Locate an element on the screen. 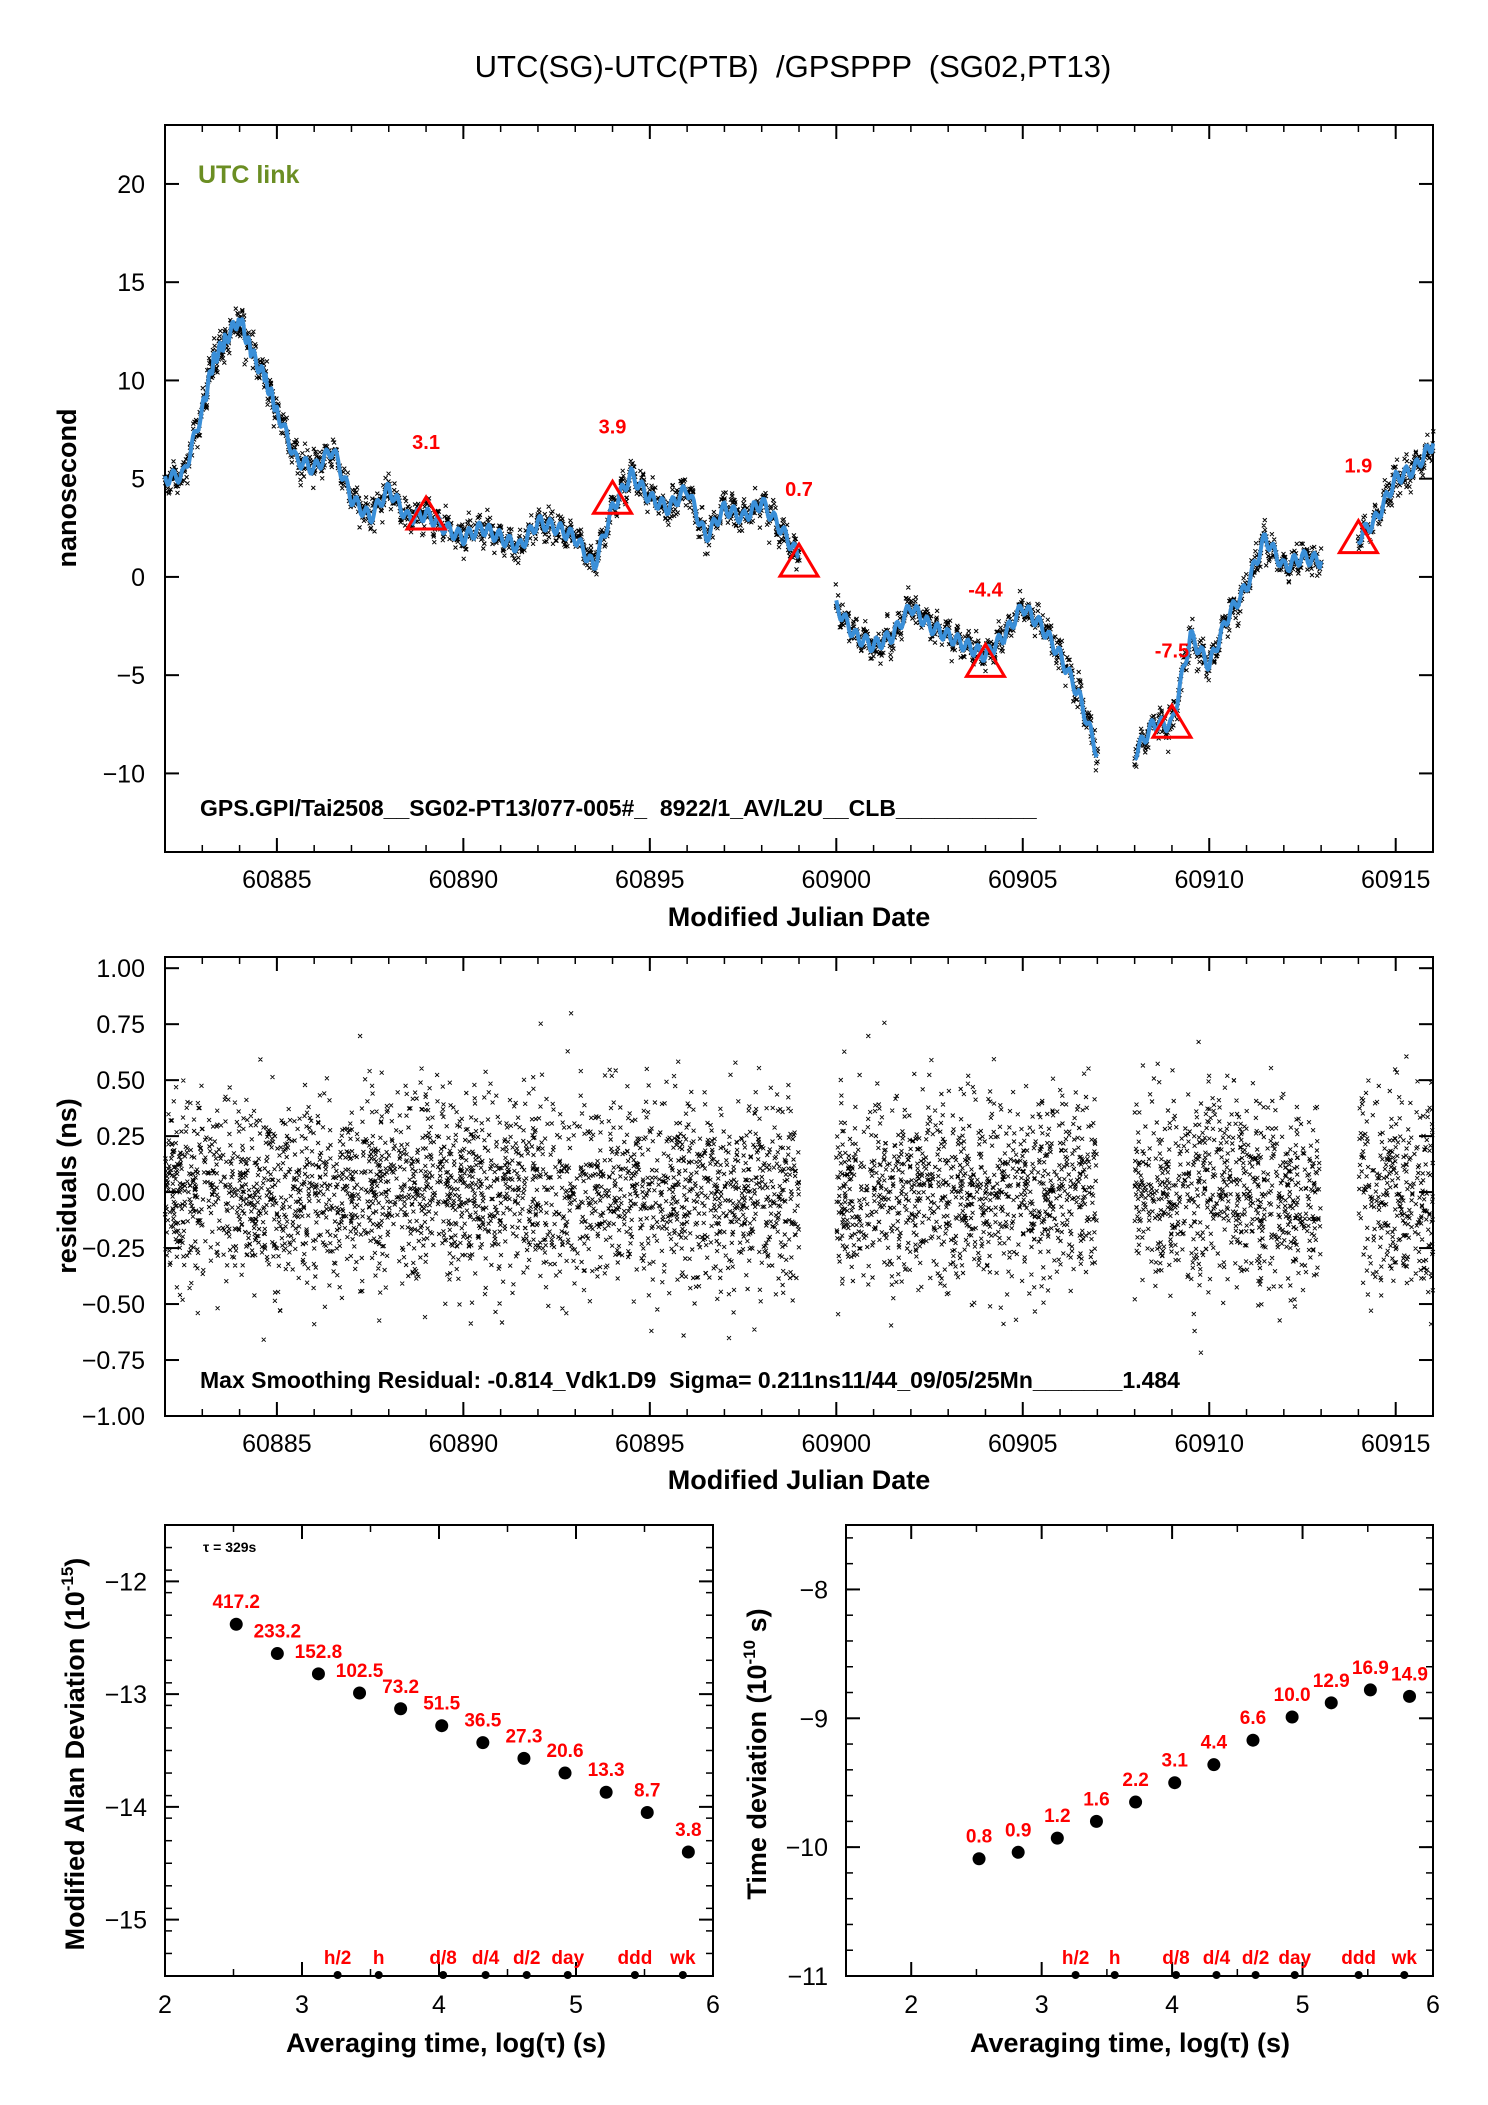 The width and height of the screenshot is (1488, 2105). residuals-marks is located at coordinates (799, 1183).